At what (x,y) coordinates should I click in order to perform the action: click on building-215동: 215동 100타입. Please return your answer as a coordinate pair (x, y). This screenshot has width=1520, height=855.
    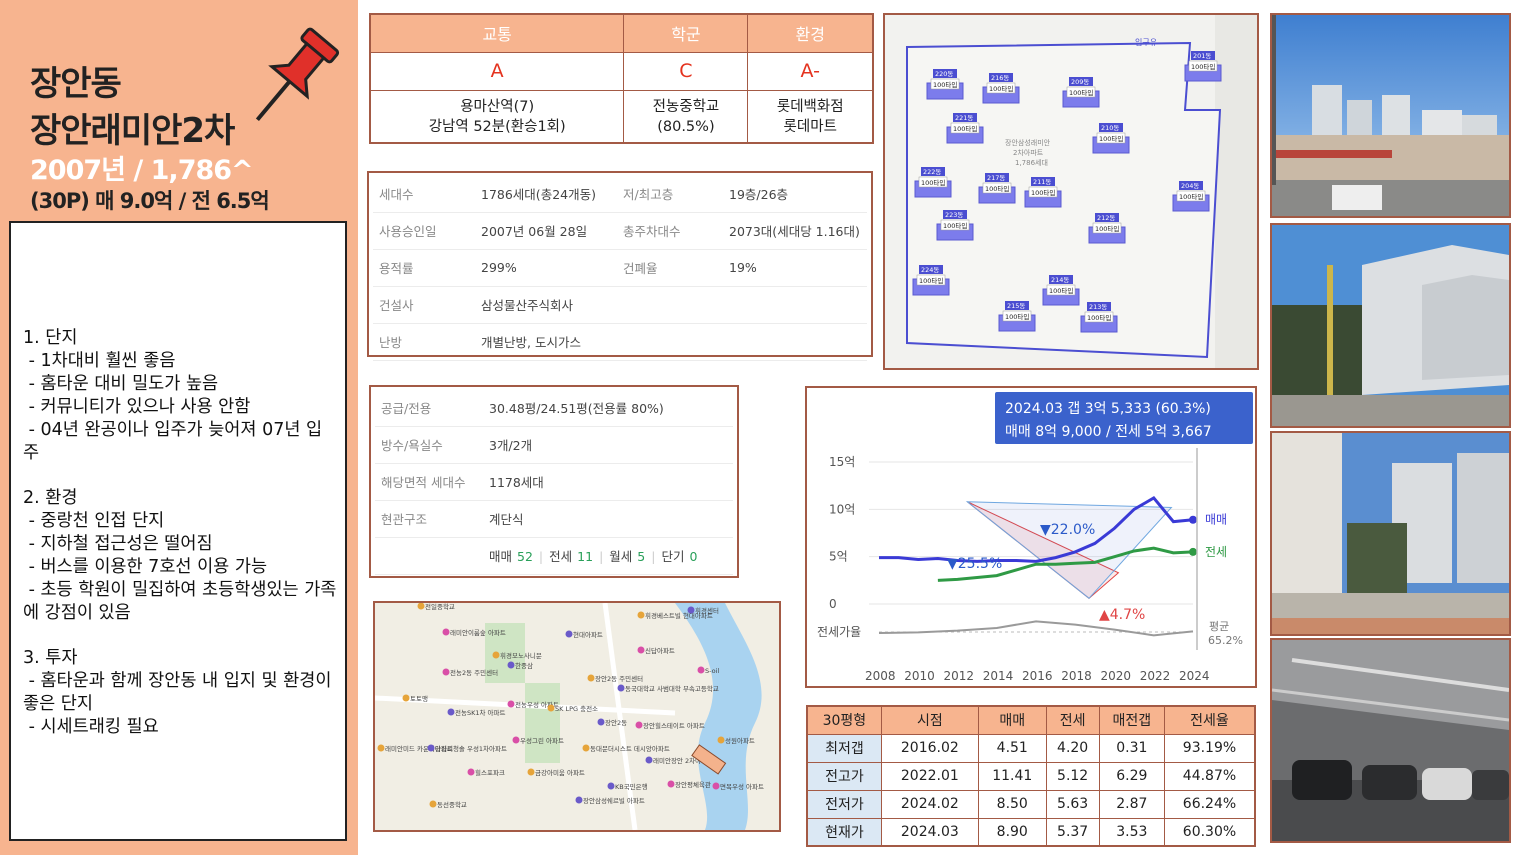
    Looking at the image, I should click on (1017, 316).